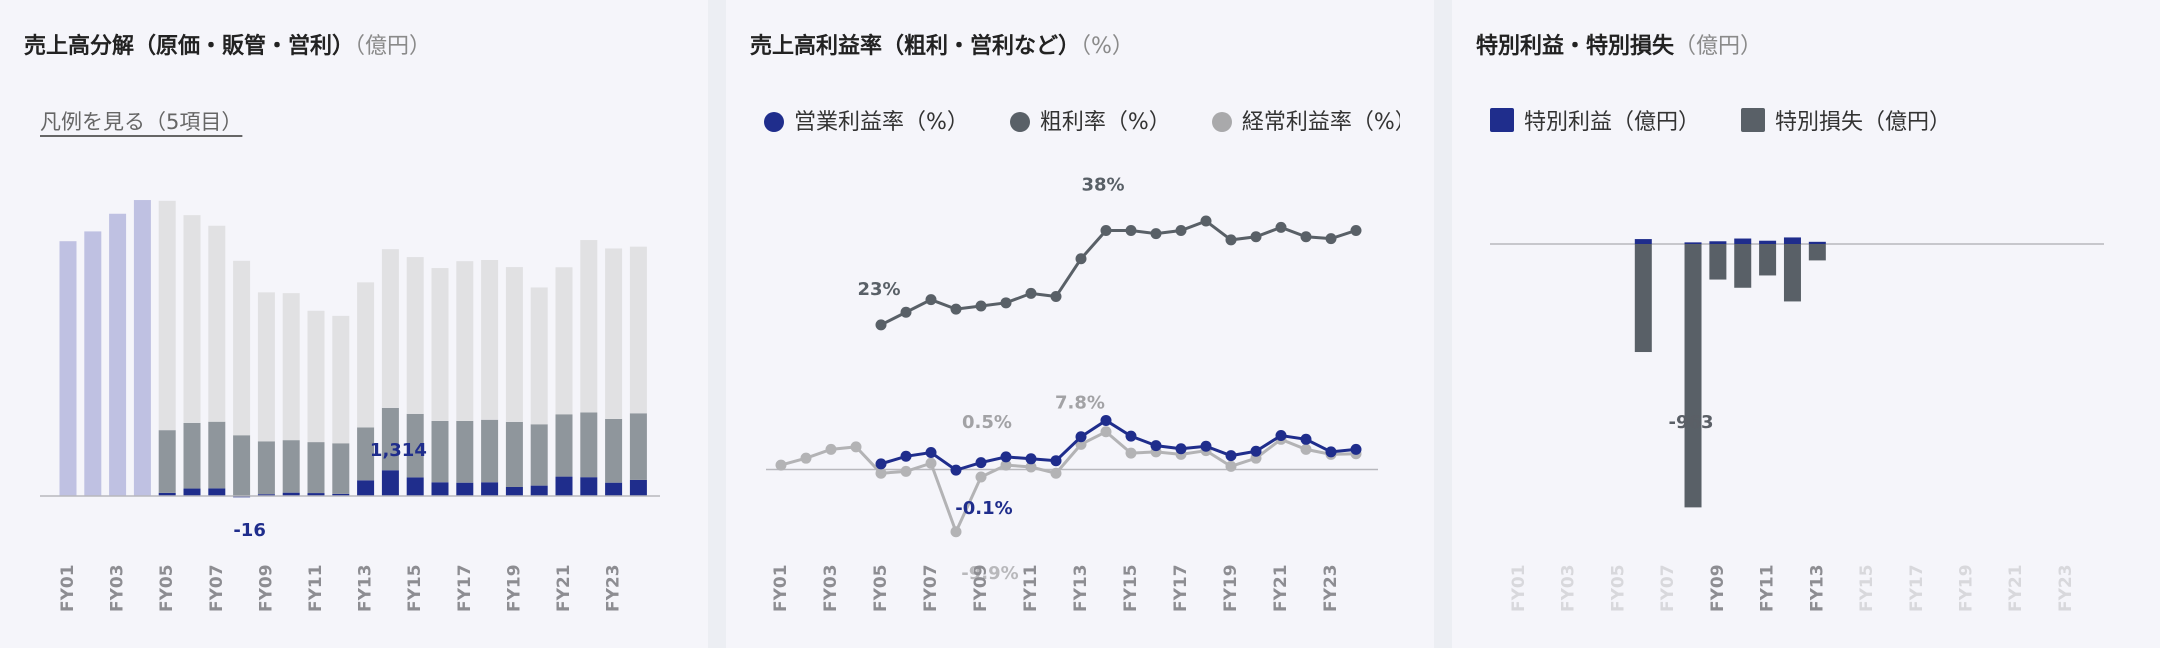 The image size is (2160, 648). Describe the element at coordinates (249, 530) in the screenshot. I see `data-label: -16` at that location.